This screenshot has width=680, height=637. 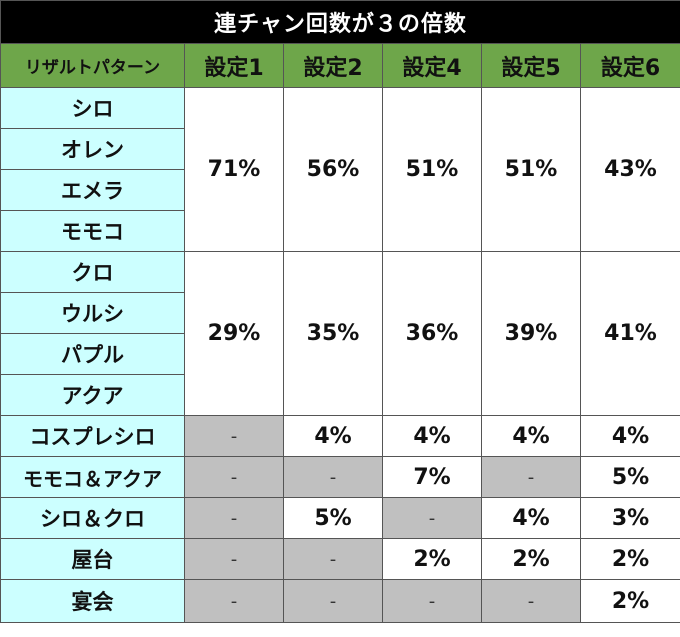 I want to click on table-row: アクア, so click(x=340, y=395).